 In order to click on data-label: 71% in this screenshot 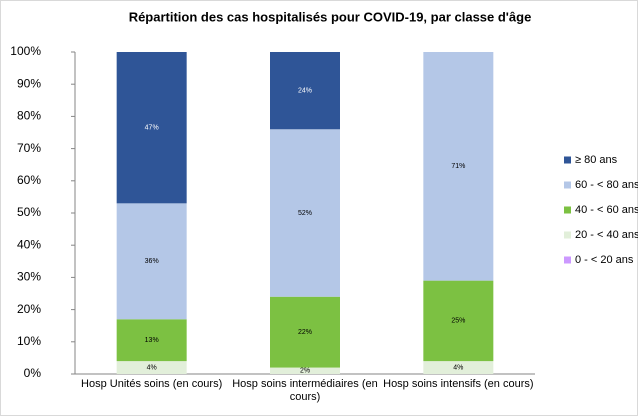, I will do `click(458, 166)`.